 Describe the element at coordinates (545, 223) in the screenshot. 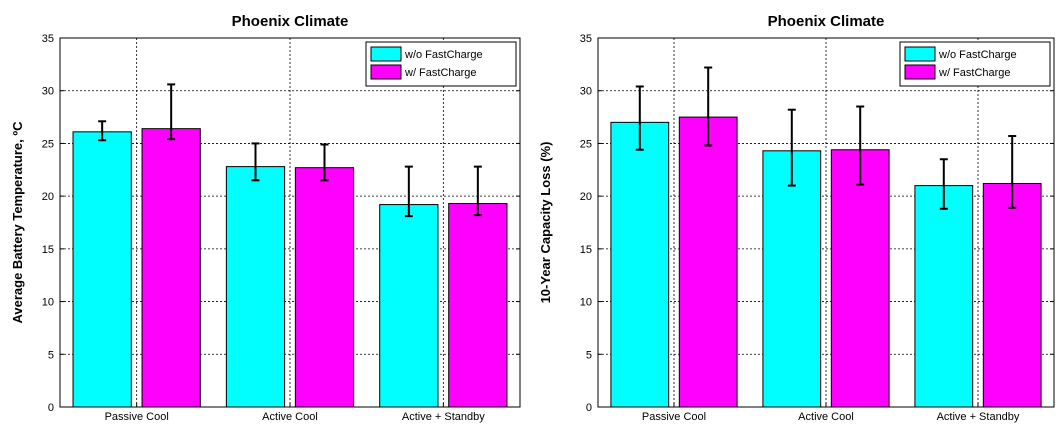

I see `y-axis-label: 10-Year Capacity Loss (%)` at that location.